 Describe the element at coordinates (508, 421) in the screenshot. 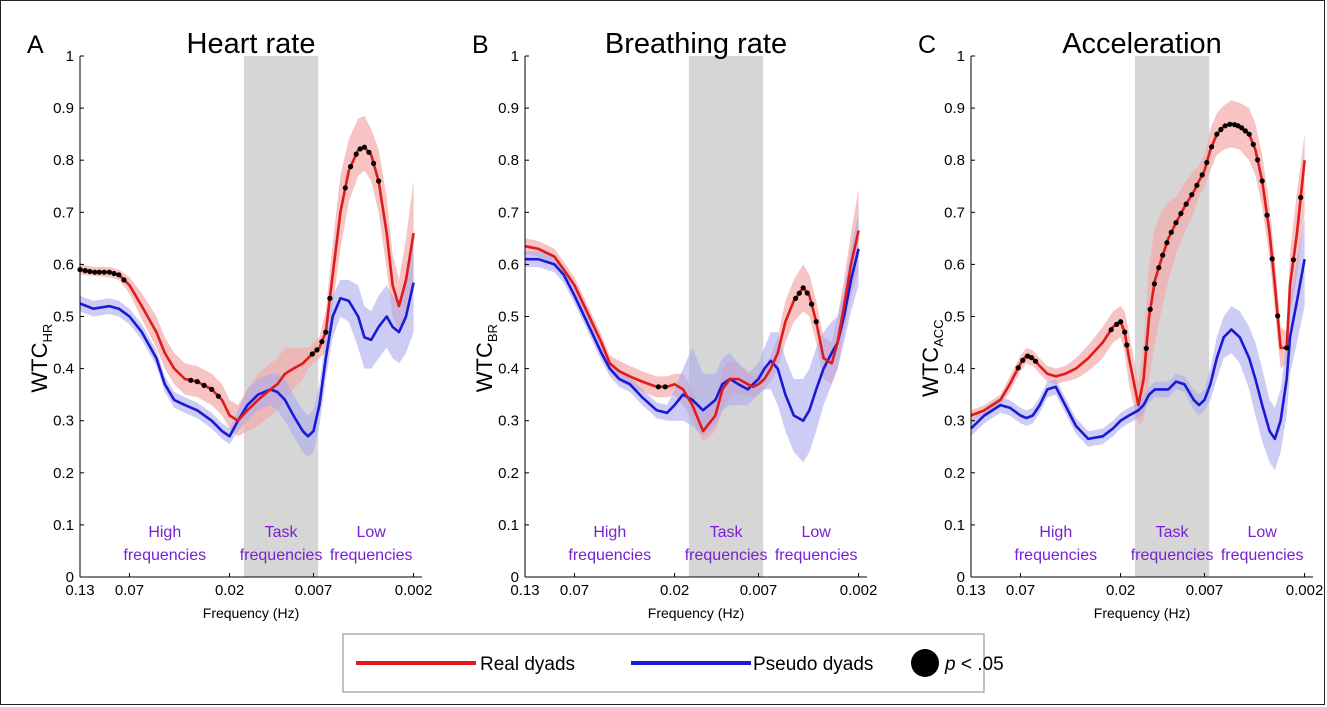

I see `y-tick-label: 0.3` at that location.